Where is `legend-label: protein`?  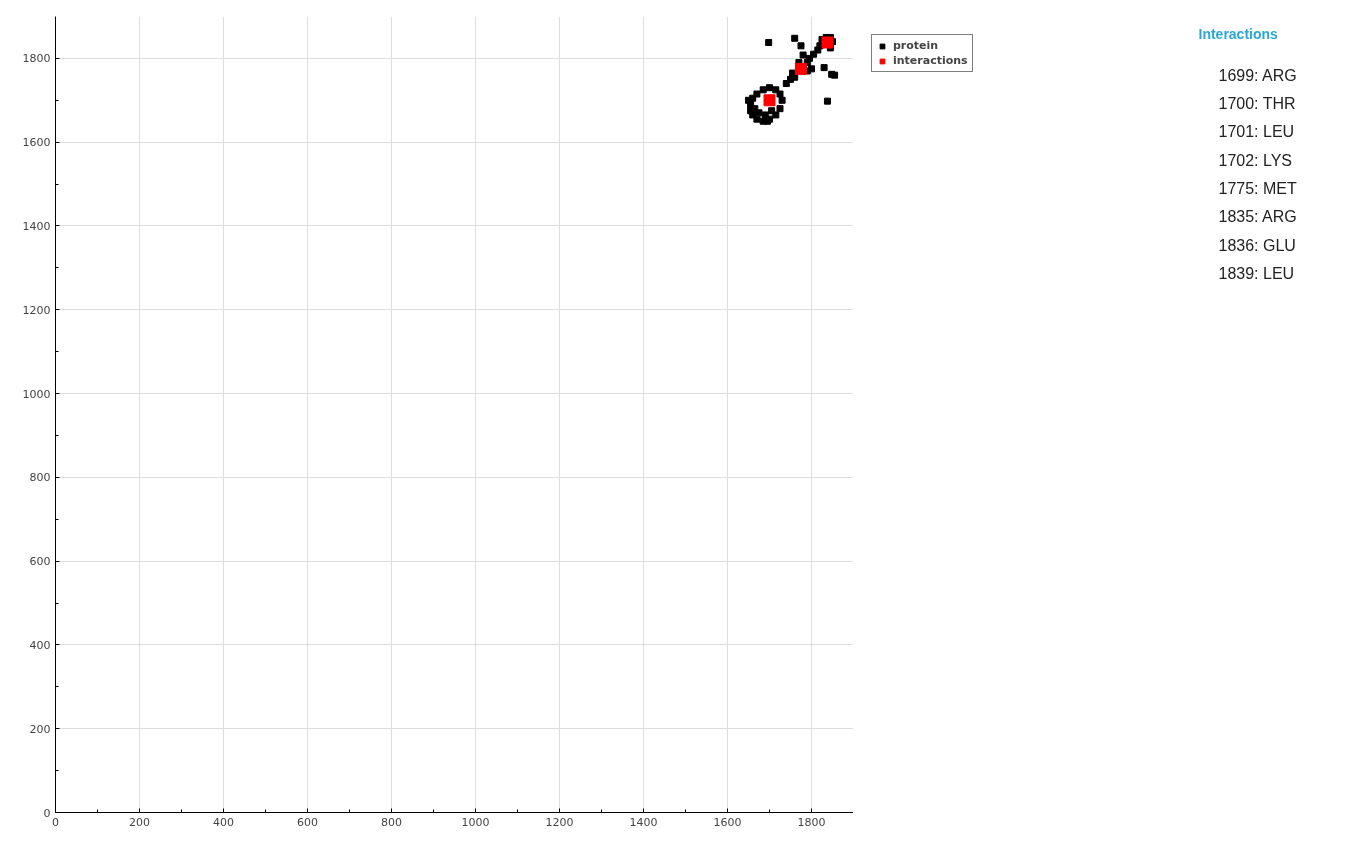
legend-label: protein is located at coordinates (916, 45).